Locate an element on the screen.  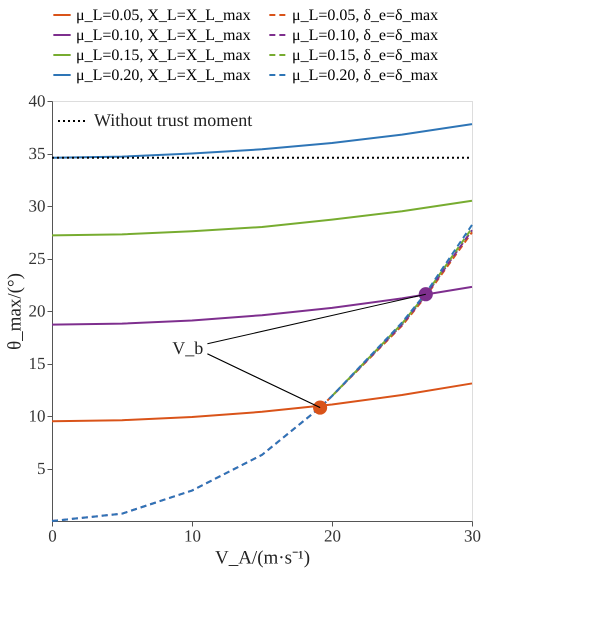
legend-label: μ_L=0.05, δ_e=δ_max is located at coordinates (365, 15).